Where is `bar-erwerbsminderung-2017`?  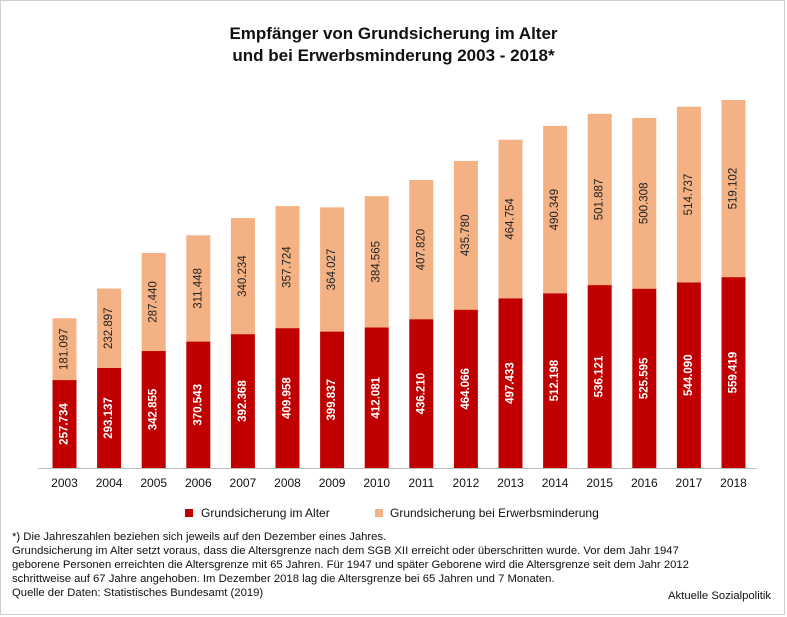 bar-erwerbsminderung-2017 is located at coordinates (688, 194).